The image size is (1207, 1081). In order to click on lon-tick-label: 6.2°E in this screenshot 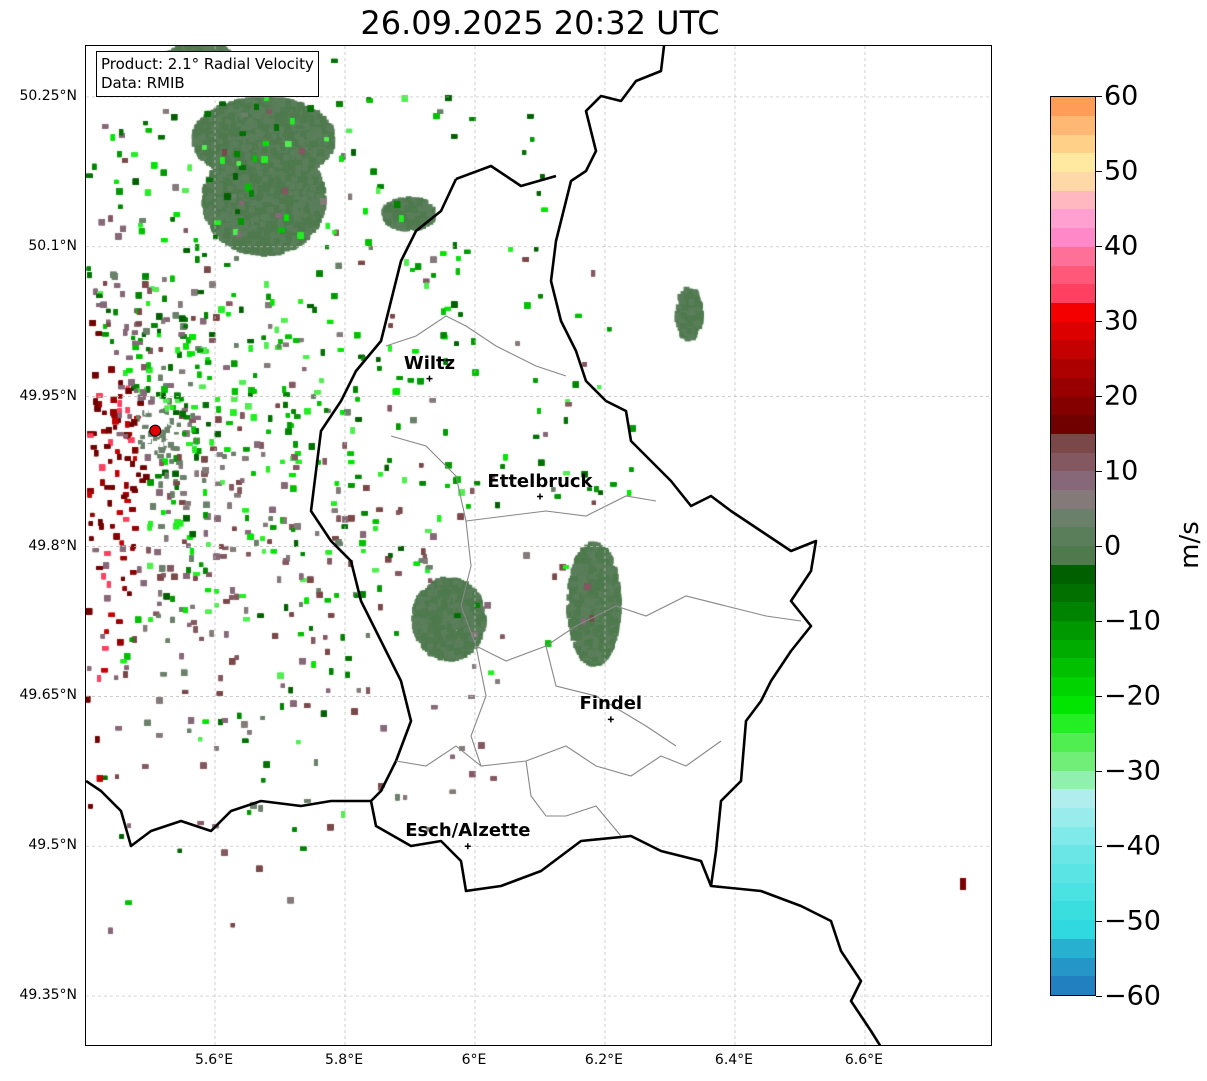, I will do `click(604, 1060)`.